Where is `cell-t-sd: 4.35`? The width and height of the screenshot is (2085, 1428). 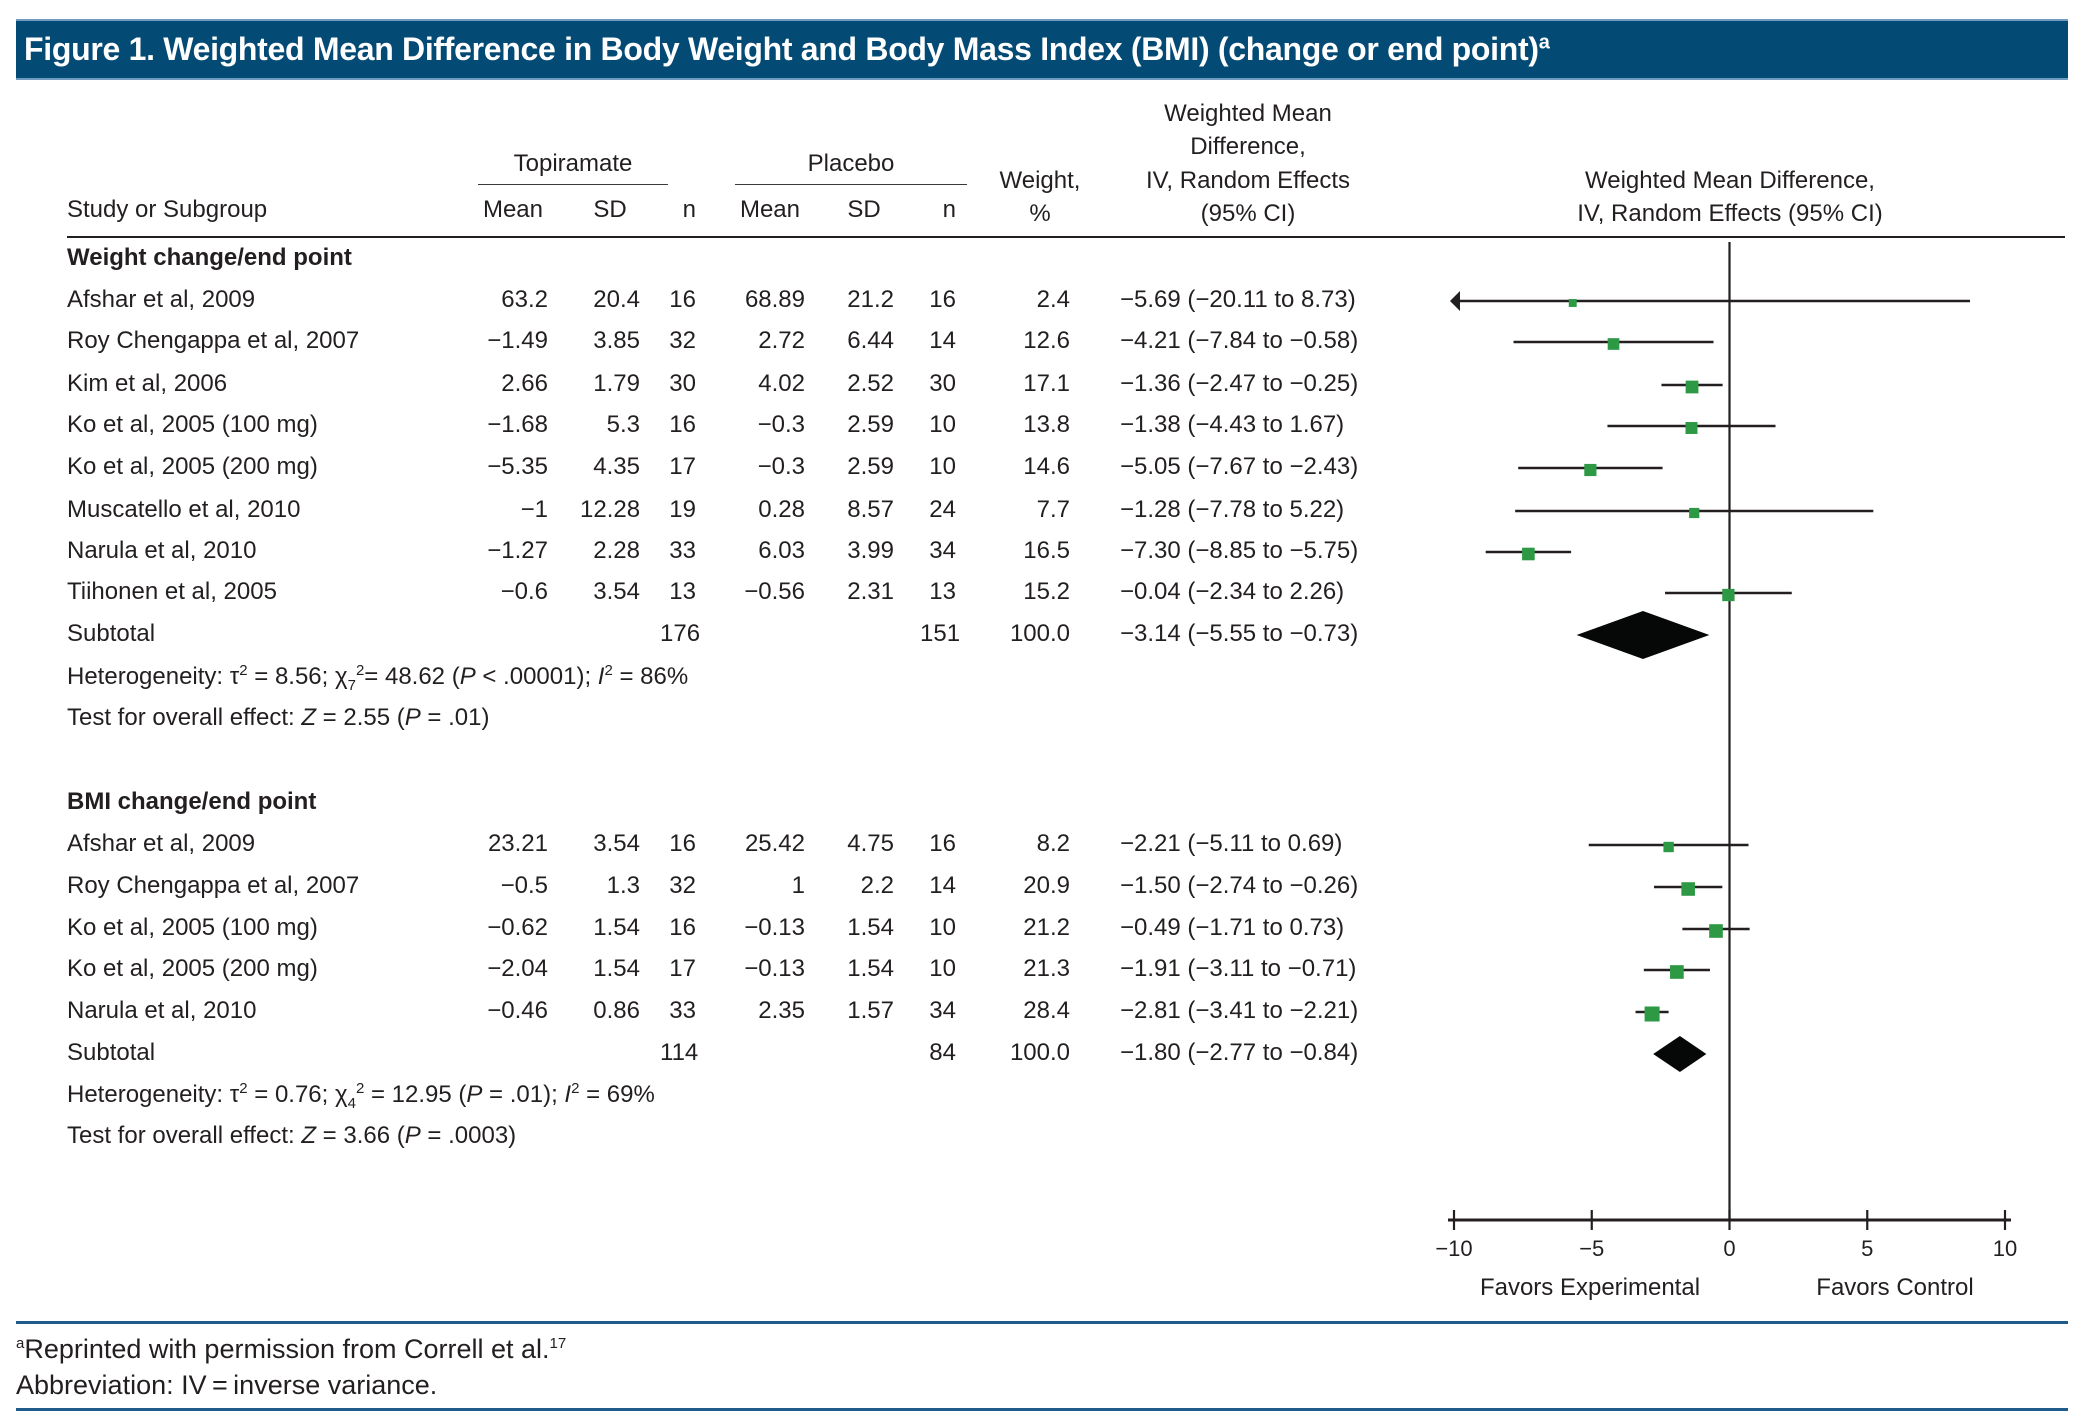
cell-t-sd: 4.35 is located at coordinates (616, 466).